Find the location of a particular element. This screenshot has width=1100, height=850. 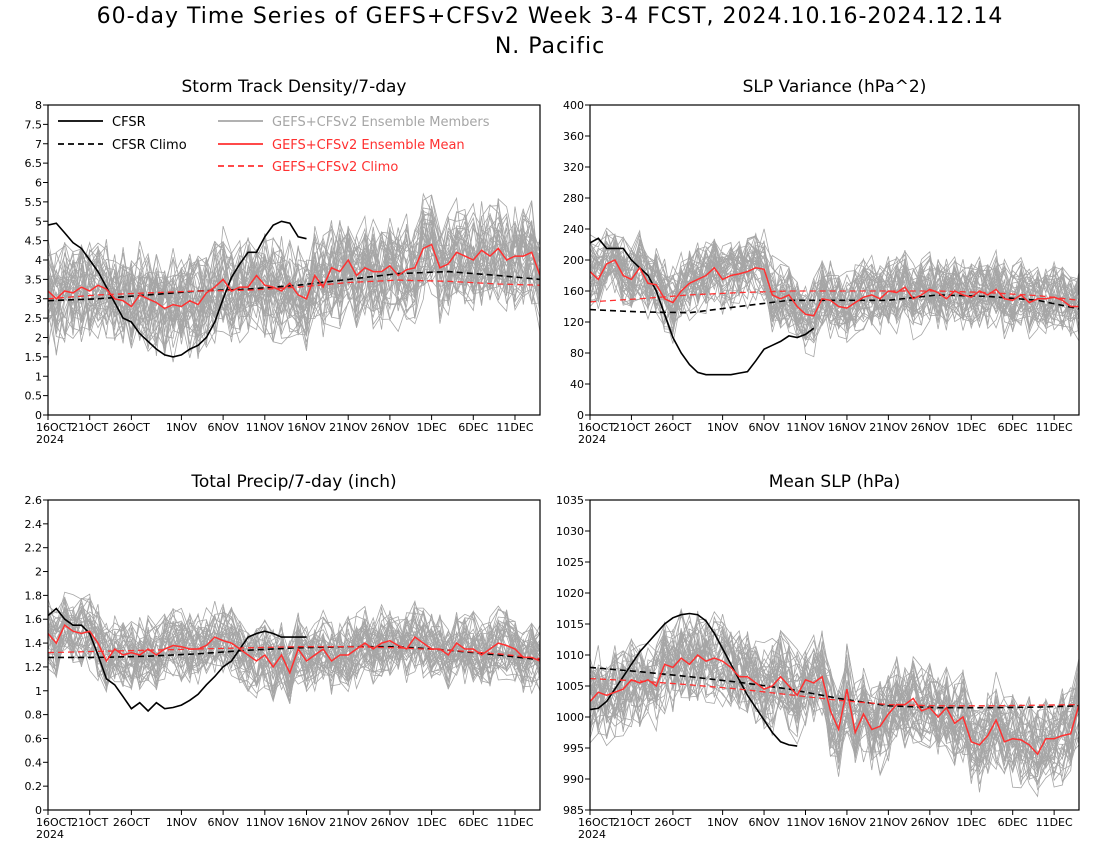

y-tick-label: 1.4 is located at coordinates (34, 643).